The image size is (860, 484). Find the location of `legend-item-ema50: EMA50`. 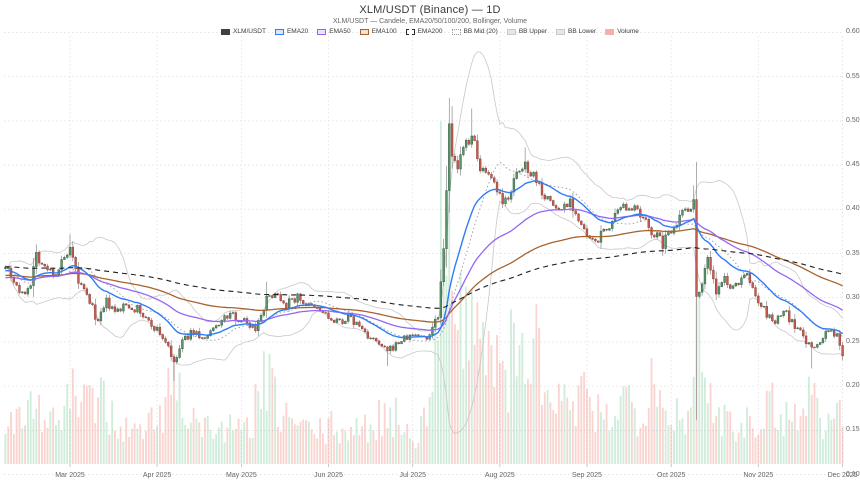

legend-item-ema50: EMA50 is located at coordinates (334, 31).